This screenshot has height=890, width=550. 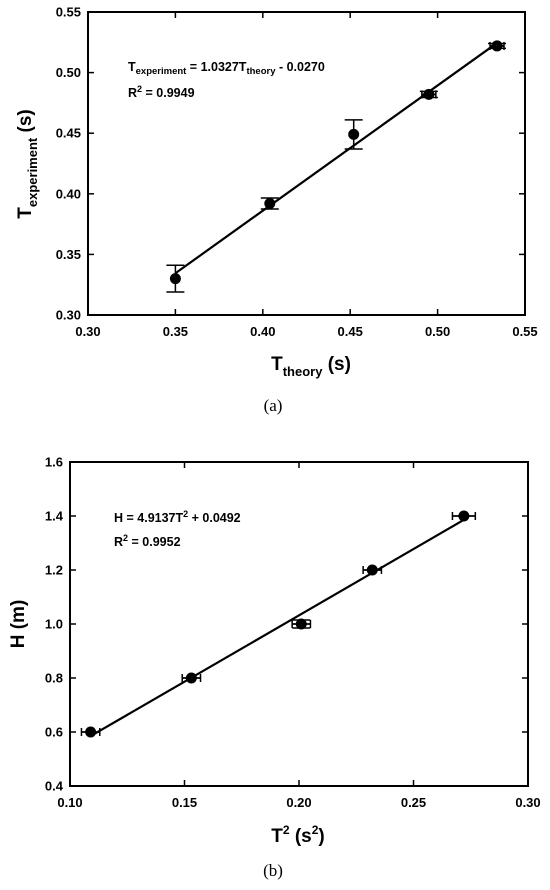 What do you see at coordinates (273, 870) in the screenshot?
I see `panel-label-b: (b)` at bounding box center [273, 870].